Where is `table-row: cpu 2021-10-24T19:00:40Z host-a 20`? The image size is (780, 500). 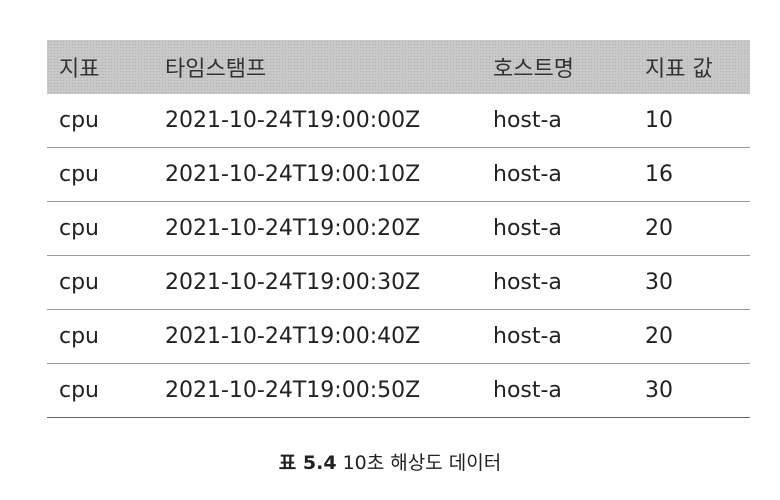
table-row: cpu 2021-10-24T19:00:40Z host-a 20 is located at coordinates (398, 336).